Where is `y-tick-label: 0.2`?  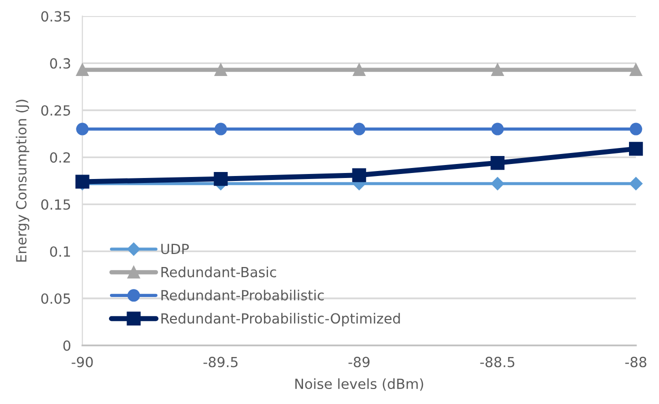
y-tick-label: 0.2 is located at coordinates (60, 157).